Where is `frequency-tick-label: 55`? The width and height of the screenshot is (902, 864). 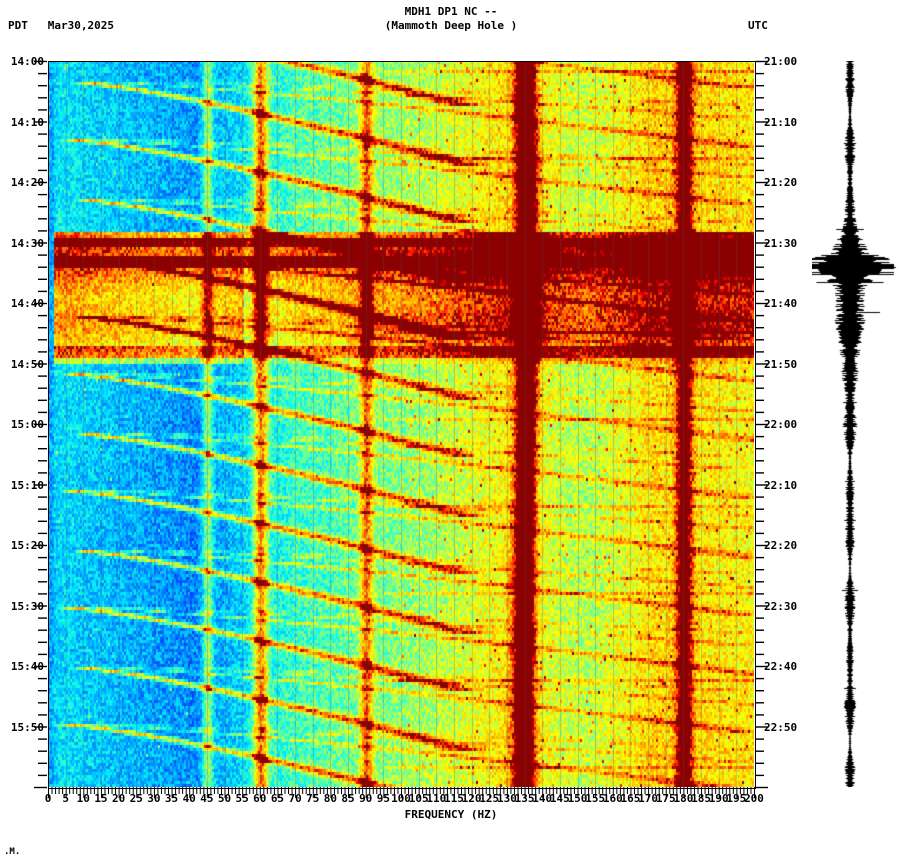 frequency-tick-label: 55 is located at coordinates (242, 798).